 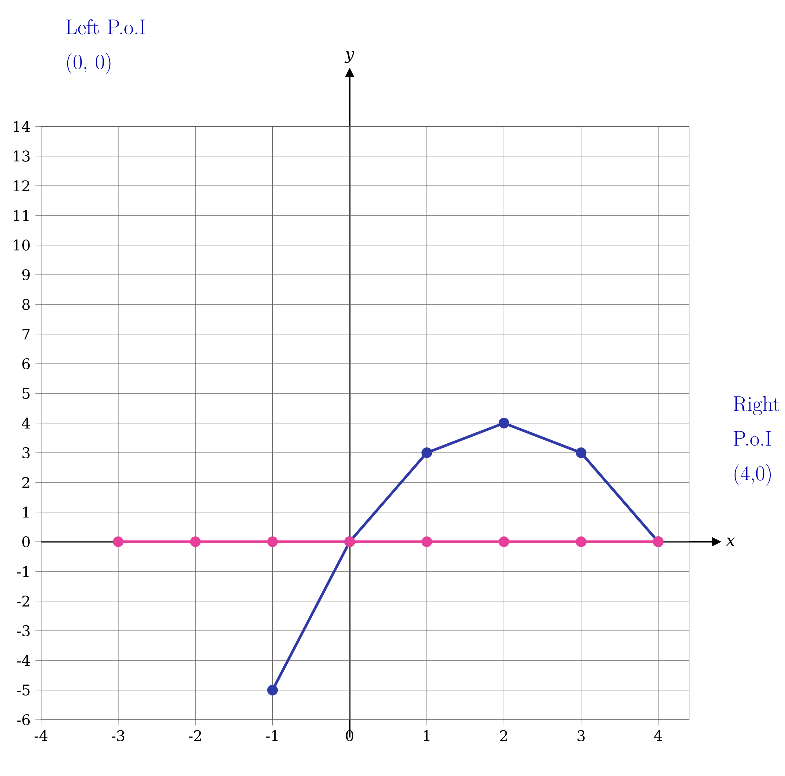 What do you see at coordinates (757, 441) in the screenshot?
I see `text: Right P.o.I (4,0)` at bounding box center [757, 441].